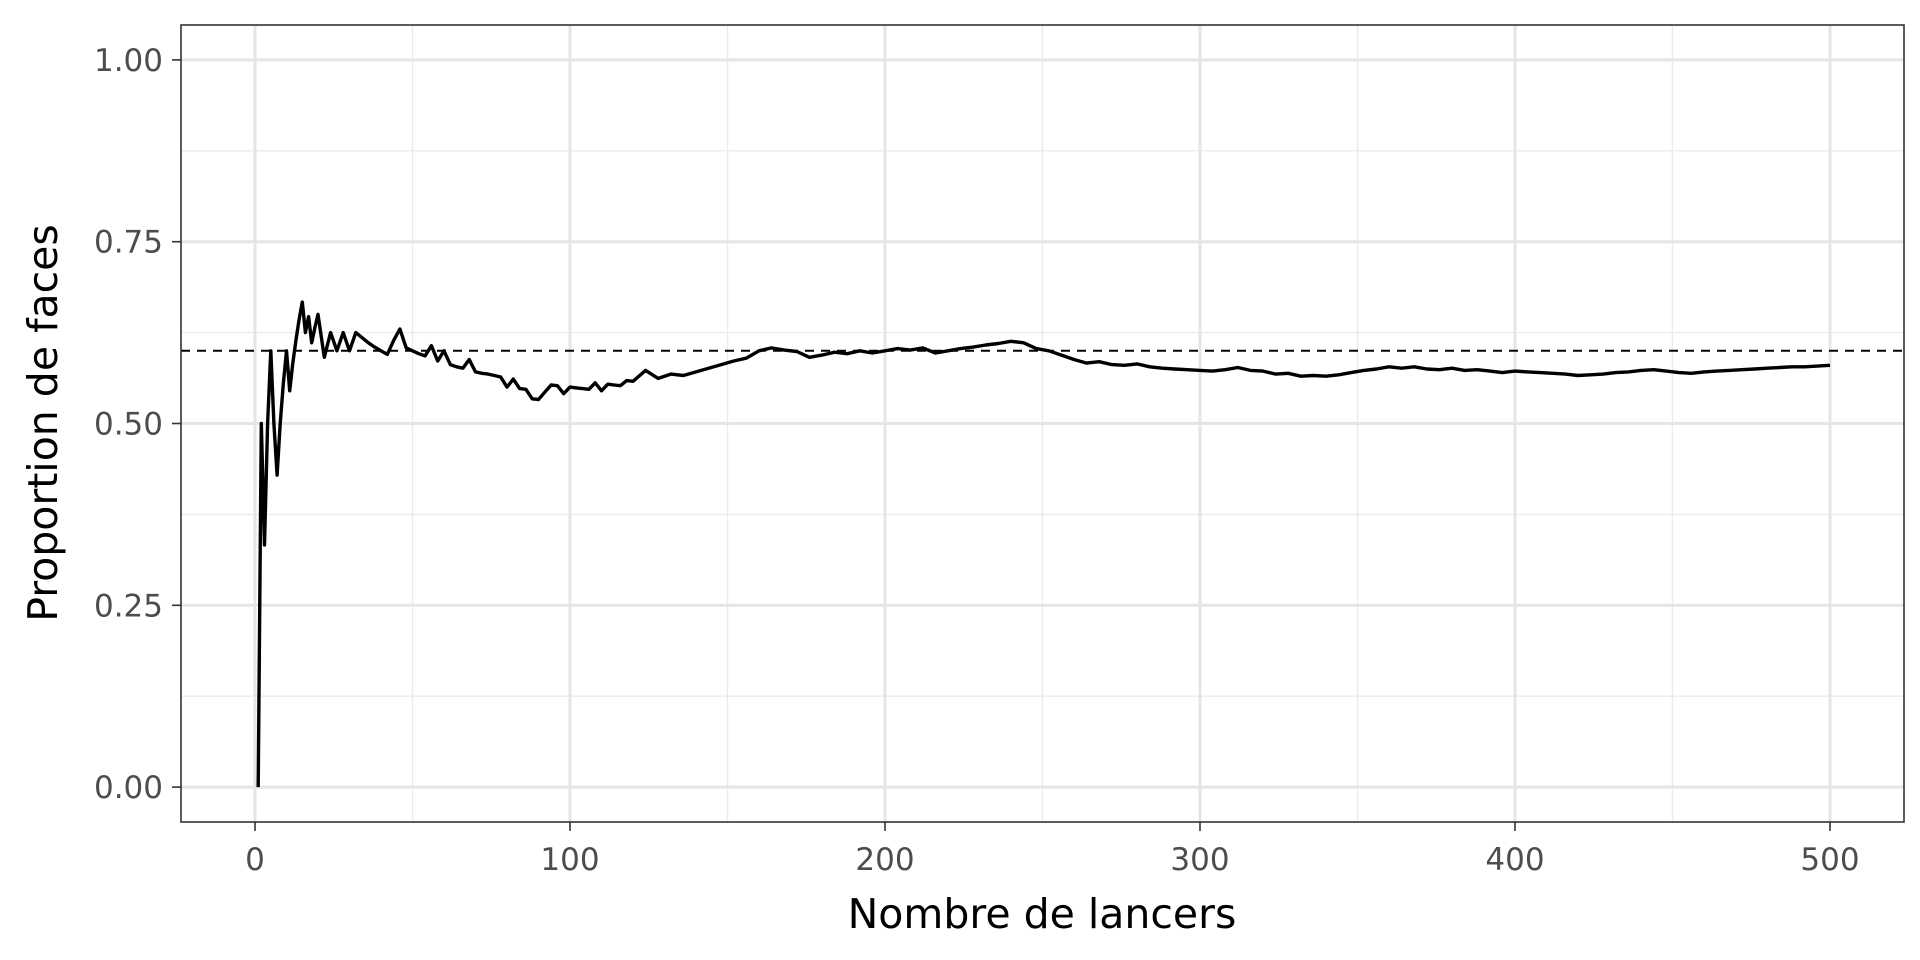  What do you see at coordinates (1042, 914) in the screenshot?
I see `x-axis-title: Nombre de lancers` at bounding box center [1042, 914].